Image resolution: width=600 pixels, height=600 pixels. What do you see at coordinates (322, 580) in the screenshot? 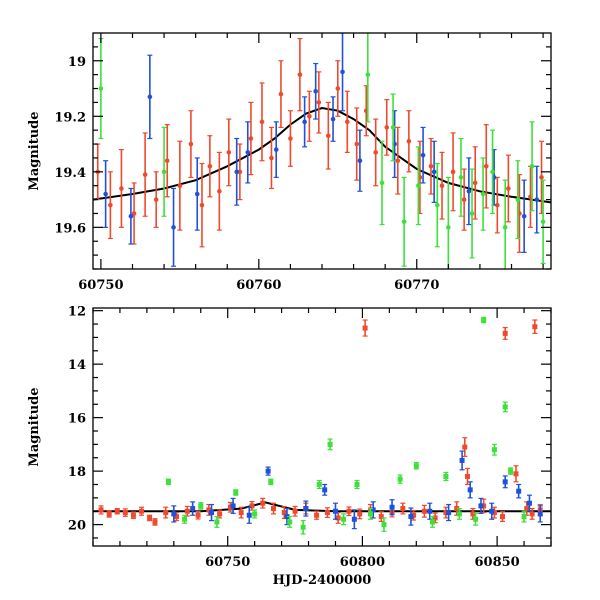
I see `x-axis-title: HJD-2400000` at bounding box center [322, 580].